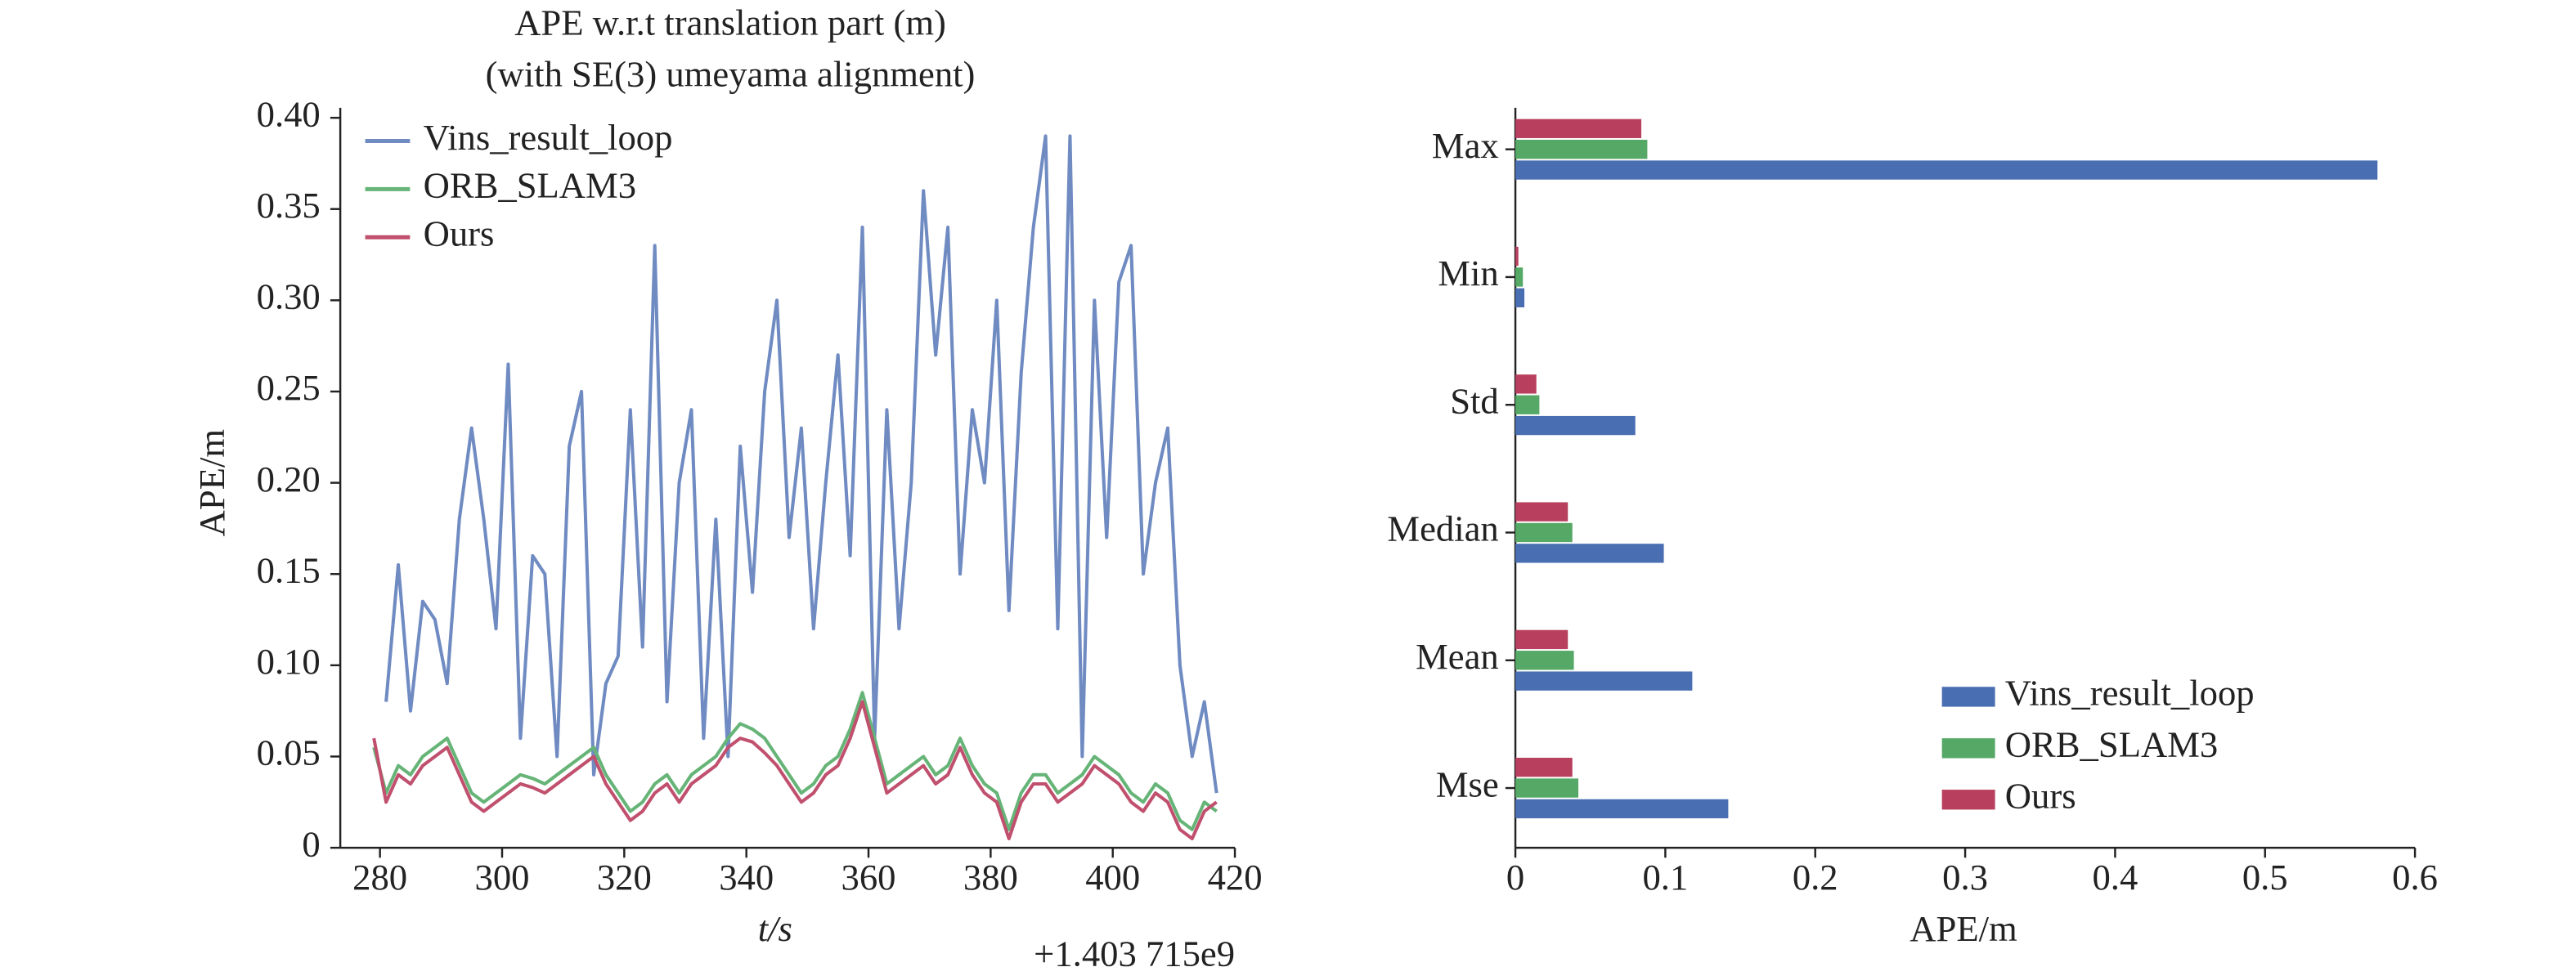  I want to click on y-tick-label: Median, so click(1442, 528).